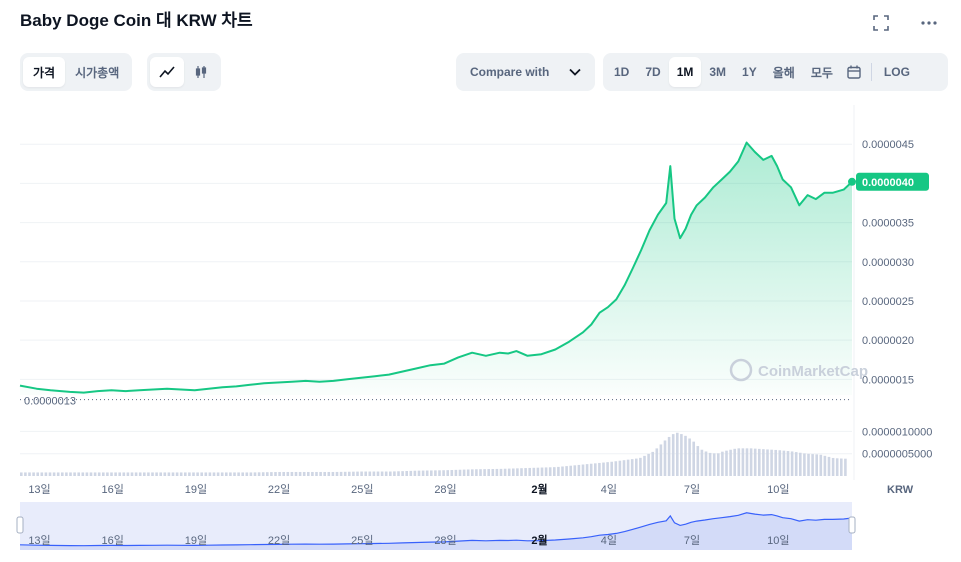  I want to click on fullscreen-icon, so click(881, 23).